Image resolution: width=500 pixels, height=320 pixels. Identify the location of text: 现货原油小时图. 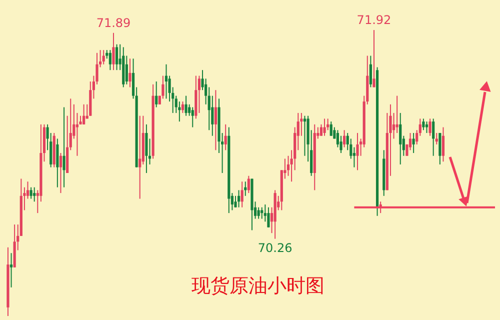
(258, 286).